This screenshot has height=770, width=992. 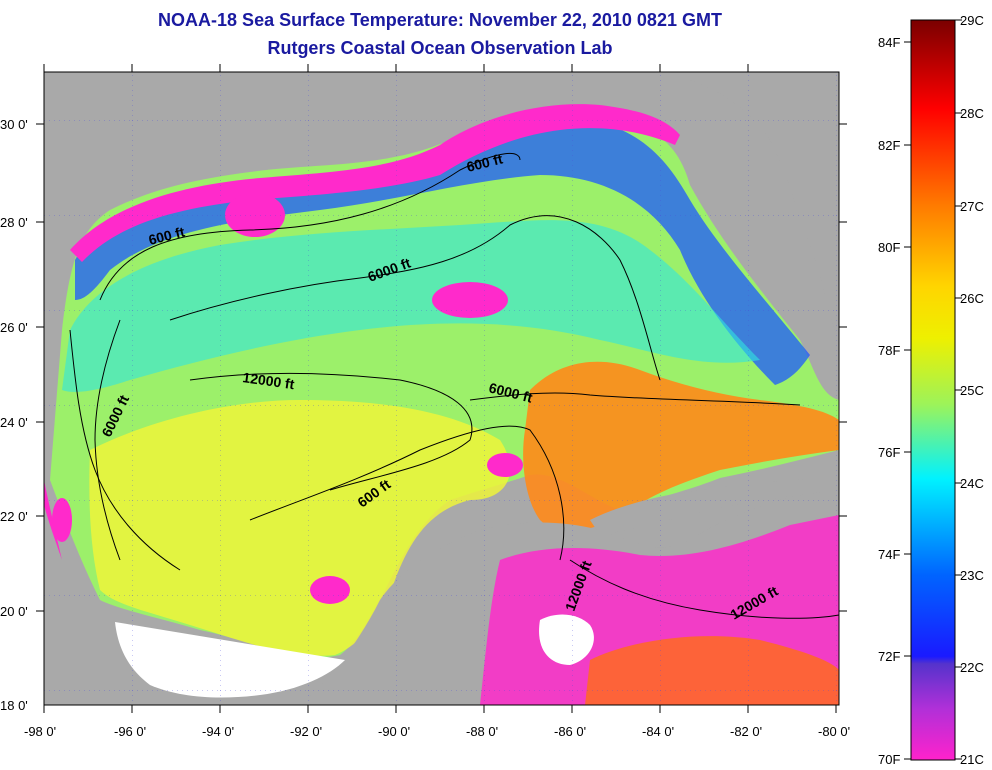 I want to click on celsius-label: 22C, so click(x=972, y=667).